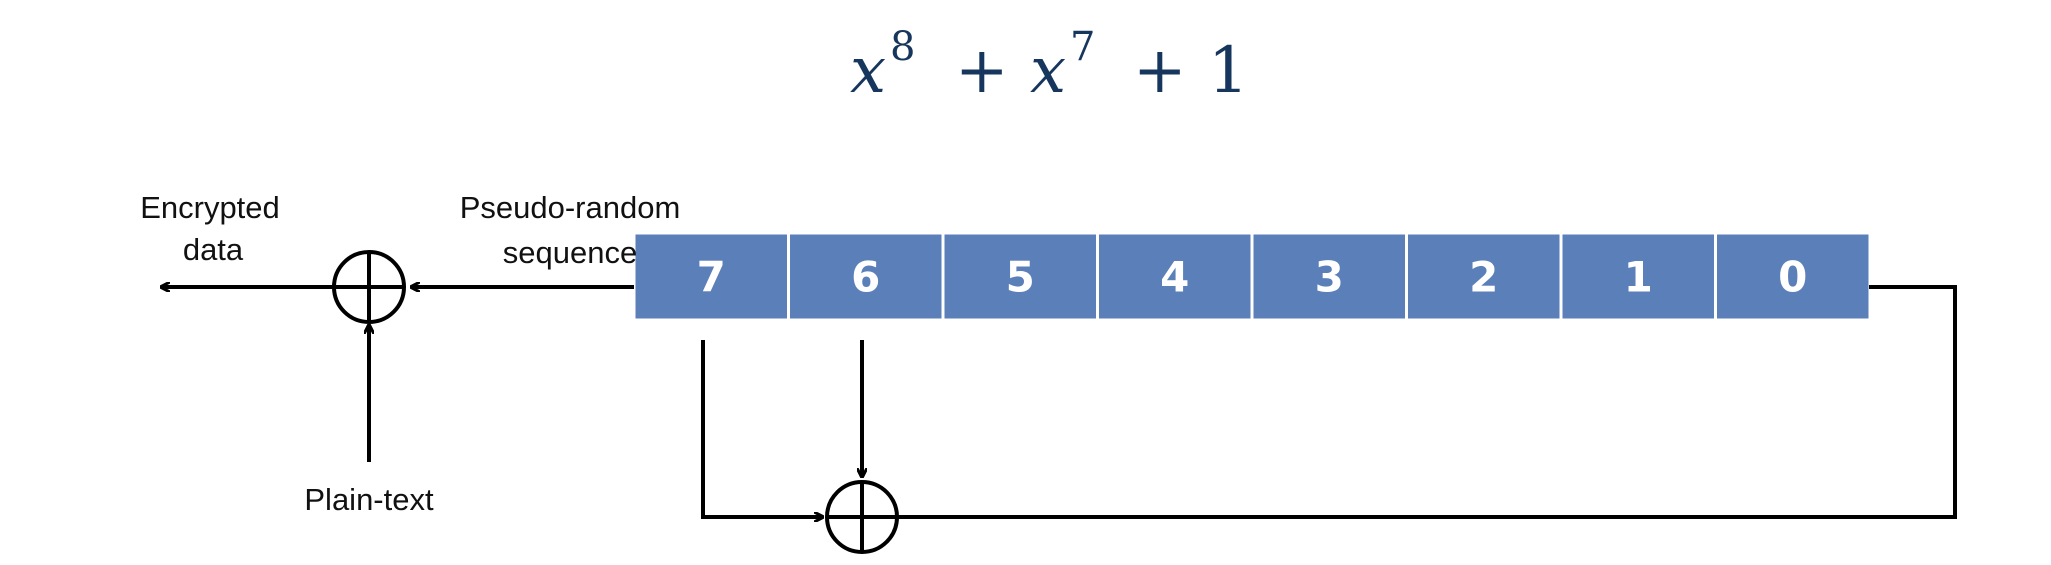  I want to click on register-cell-label-1: 1, so click(1638, 277).